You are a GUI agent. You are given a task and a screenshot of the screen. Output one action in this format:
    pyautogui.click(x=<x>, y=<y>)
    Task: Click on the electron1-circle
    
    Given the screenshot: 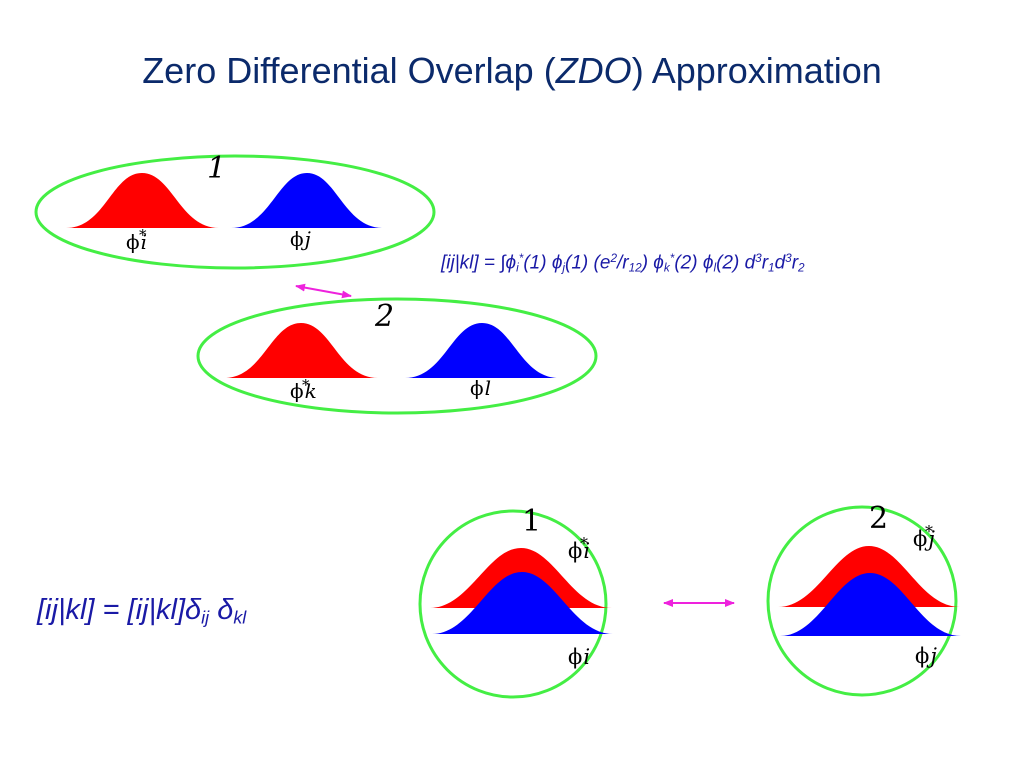 What is the action you would take?
    pyautogui.click(x=513, y=604)
    